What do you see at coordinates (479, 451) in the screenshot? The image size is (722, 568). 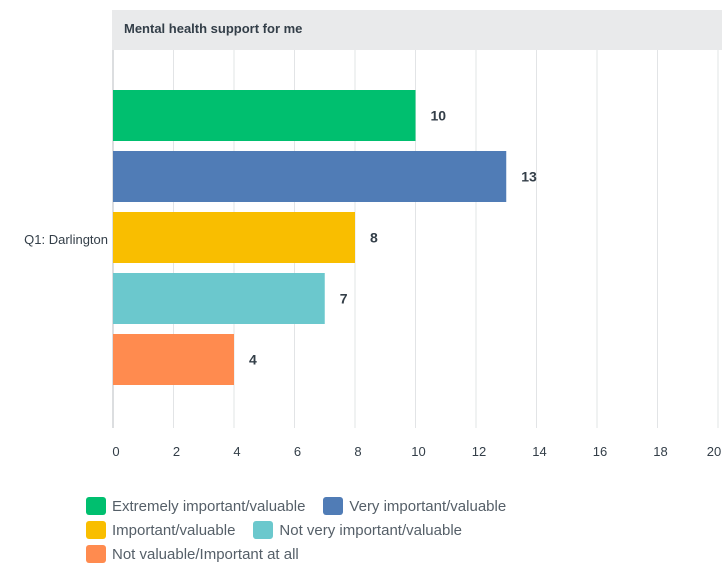 I see `x-tick-label: 12` at bounding box center [479, 451].